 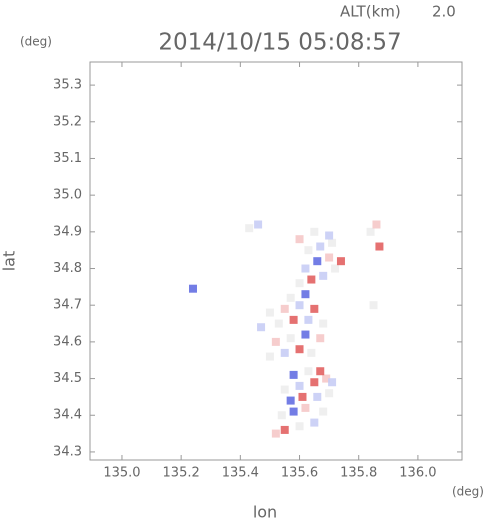 I want to click on x-tick-label: 135.0, so click(x=121, y=473).